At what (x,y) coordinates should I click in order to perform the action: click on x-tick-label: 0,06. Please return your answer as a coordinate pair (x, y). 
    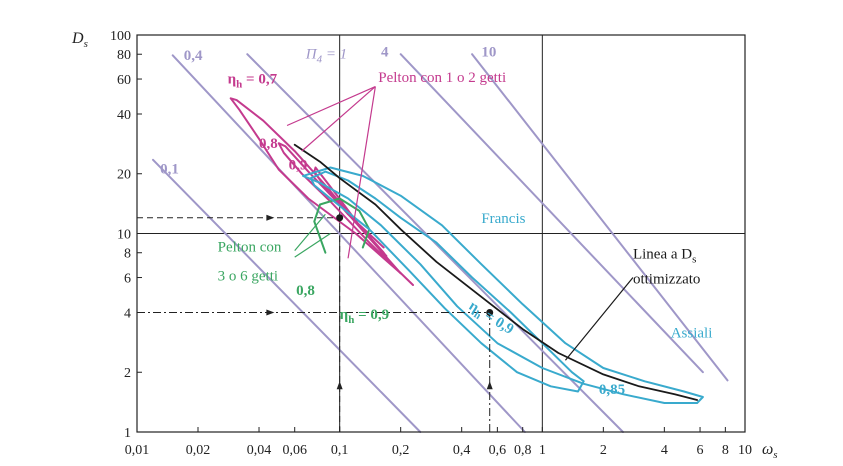
    Looking at the image, I should click on (294, 450).